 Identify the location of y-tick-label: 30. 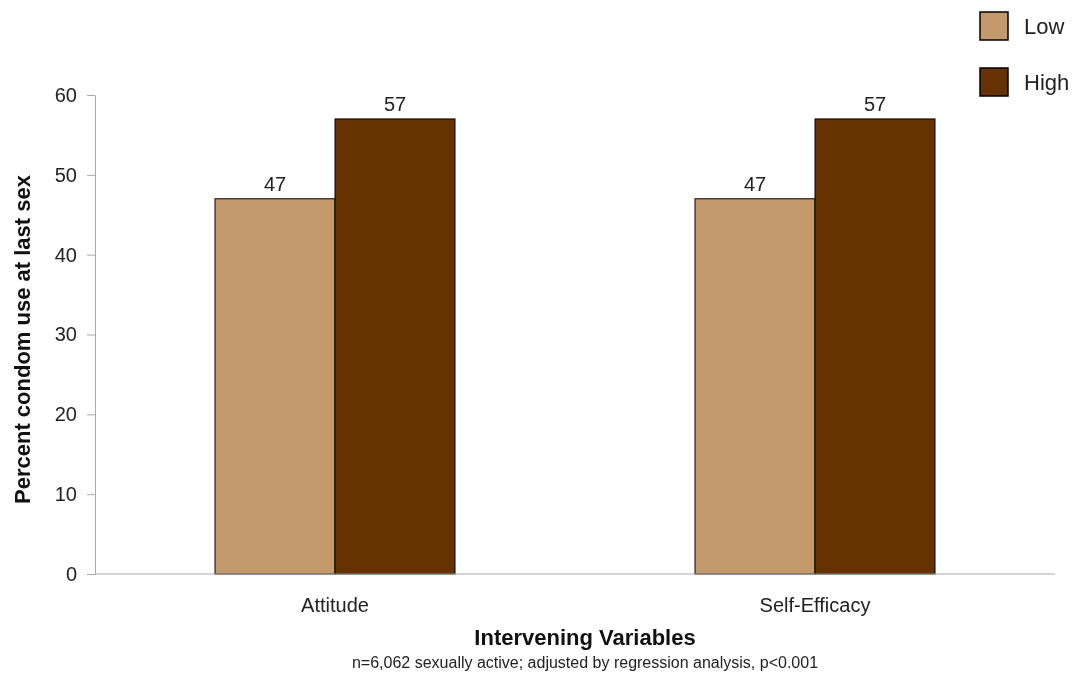
(65, 334).